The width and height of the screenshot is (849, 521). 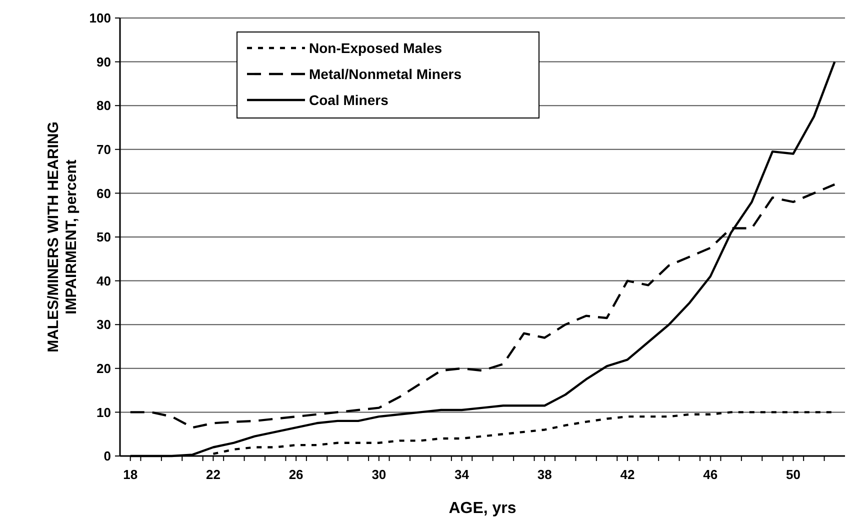 What do you see at coordinates (107, 456) in the screenshot?
I see `y-tick-label: 0` at bounding box center [107, 456].